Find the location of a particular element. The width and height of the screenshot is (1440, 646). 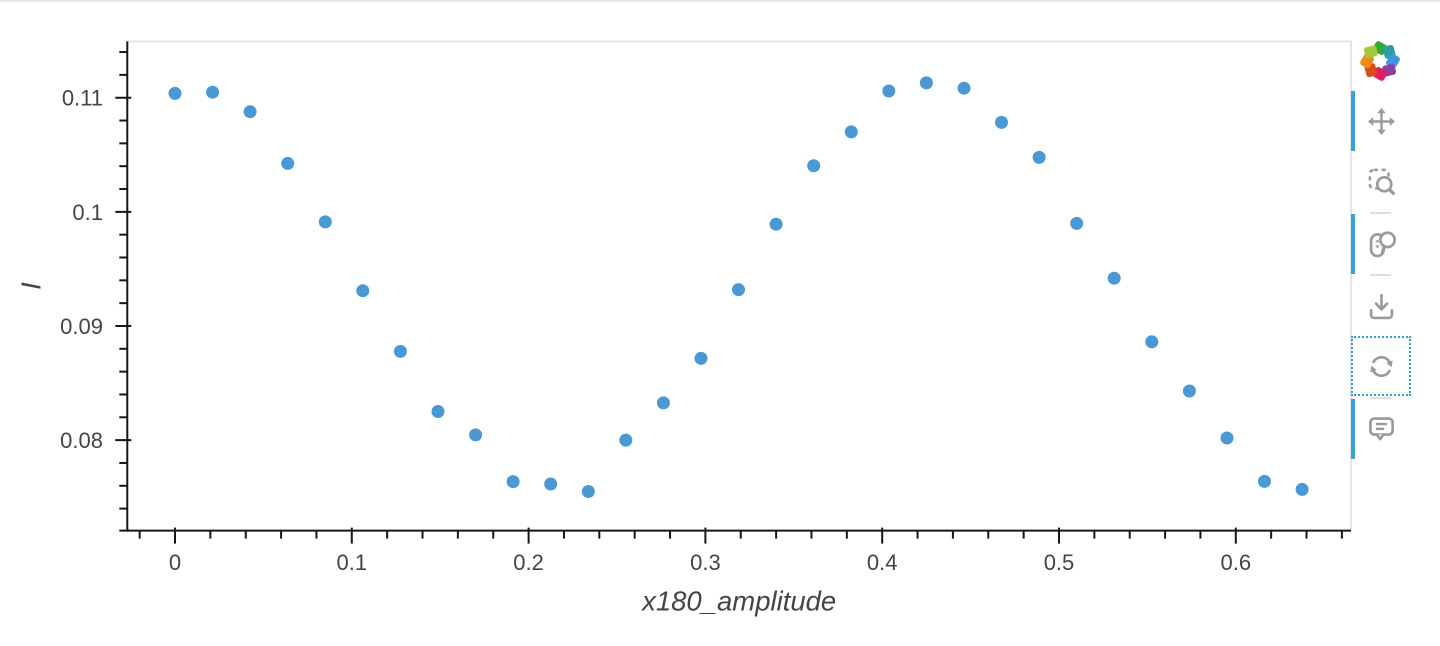

hover-tool-button is located at coordinates (1381, 428).